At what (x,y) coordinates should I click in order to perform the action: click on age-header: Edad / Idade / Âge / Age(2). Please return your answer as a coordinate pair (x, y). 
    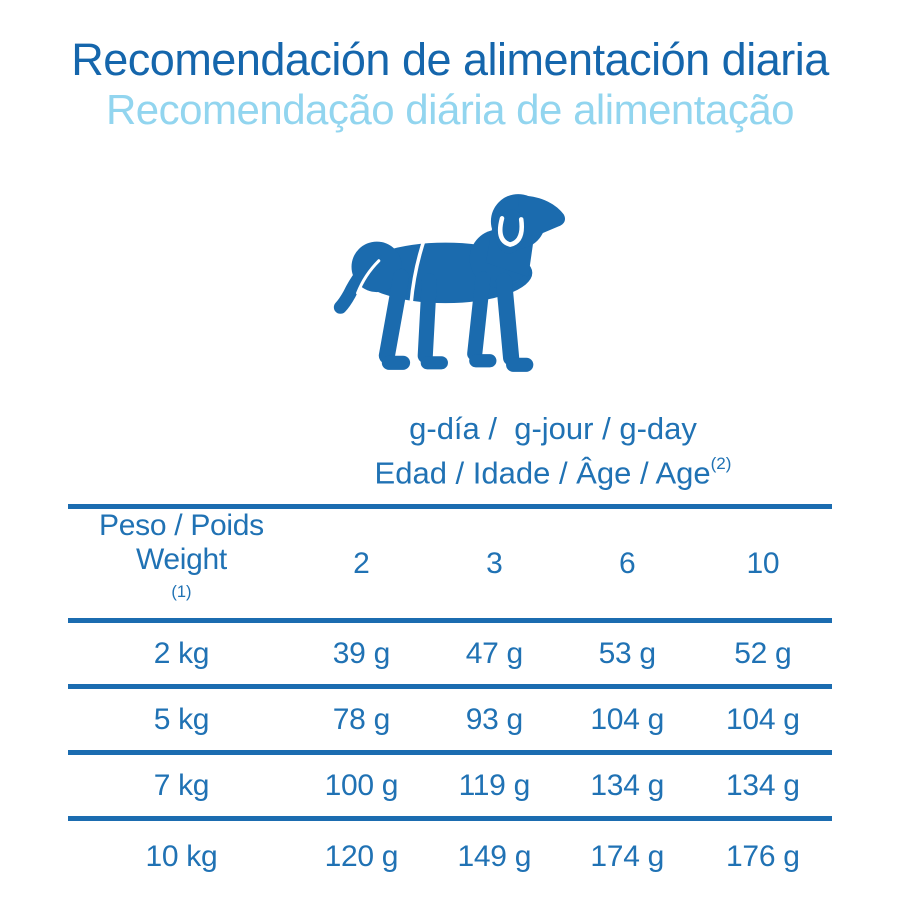
    Looking at the image, I should click on (553, 470).